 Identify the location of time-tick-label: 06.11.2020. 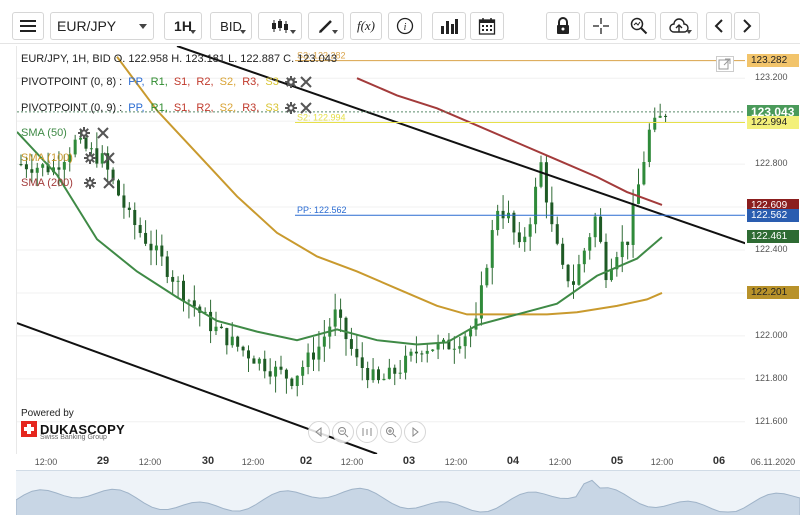
(773, 462).